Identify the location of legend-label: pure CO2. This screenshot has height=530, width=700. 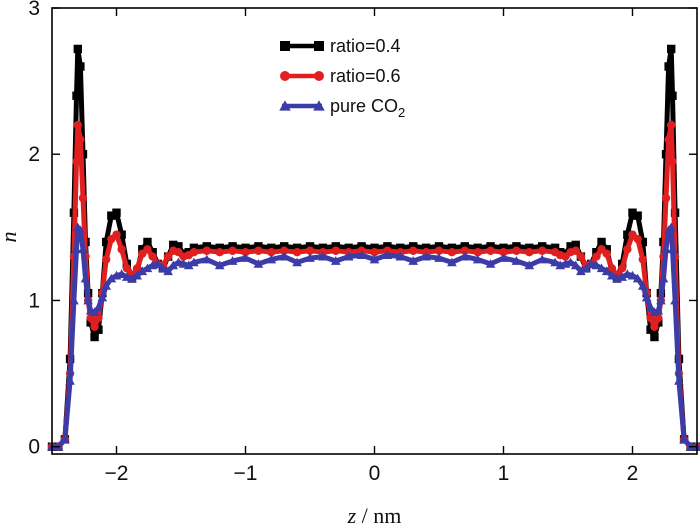
(367, 108).